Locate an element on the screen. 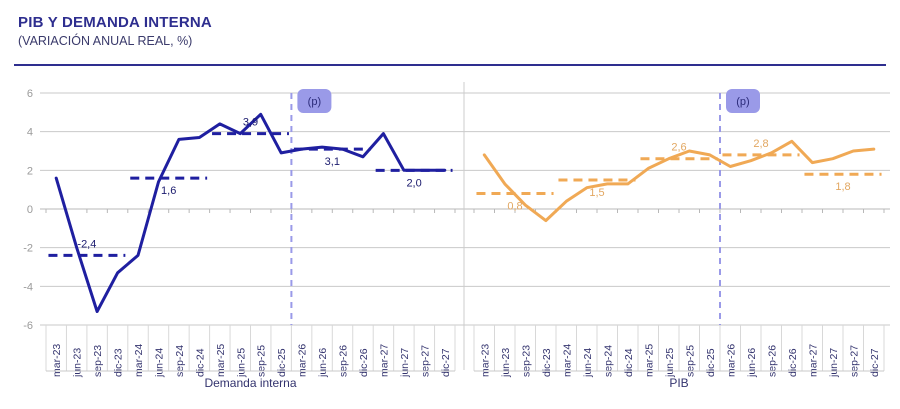 This screenshot has height=409, width=900. page-subtitle: (VARIACIÓN ANUAL REAL, %) is located at coordinates (105, 41).